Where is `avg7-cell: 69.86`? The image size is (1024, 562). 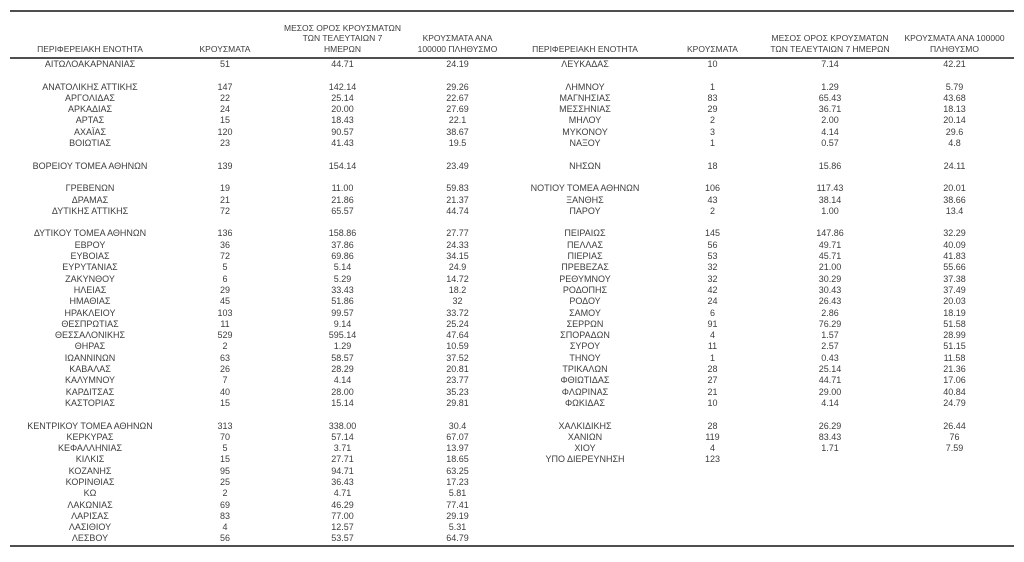 avg7-cell: 69.86 is located at coordinates (342, 256).